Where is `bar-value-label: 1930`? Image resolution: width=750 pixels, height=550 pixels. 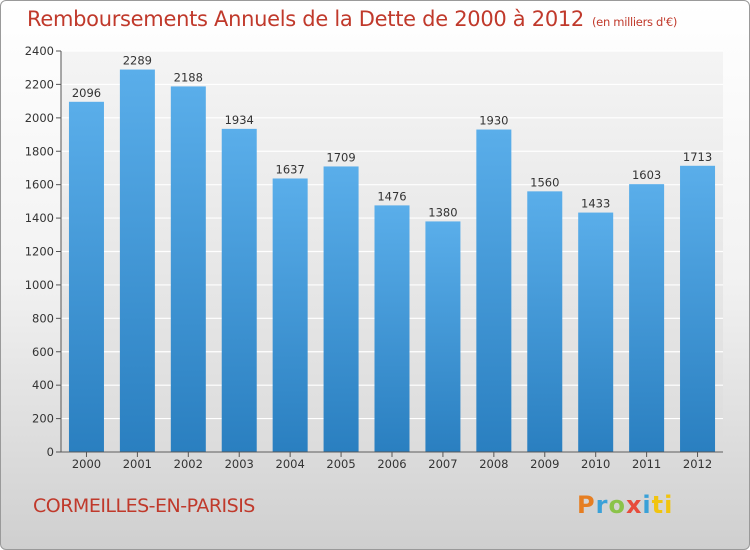 bar-value-label: 1930 is located at coordinates (493, 121).